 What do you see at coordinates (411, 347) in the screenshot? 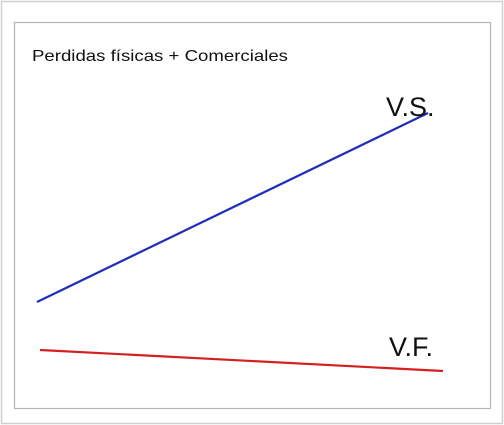
I see `line-label: V.F.` at bounding box center [411, 347].